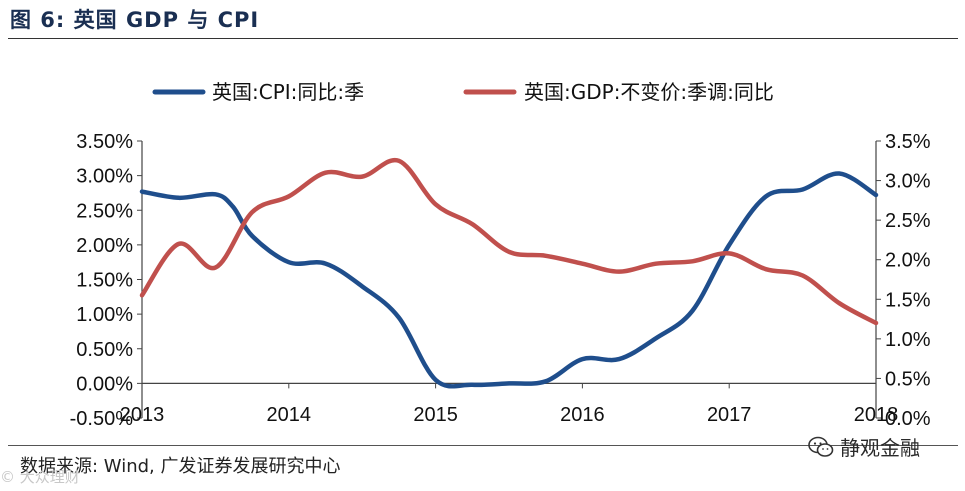  I want to click on right-tick-label: 0.5%, so click(908, 379).